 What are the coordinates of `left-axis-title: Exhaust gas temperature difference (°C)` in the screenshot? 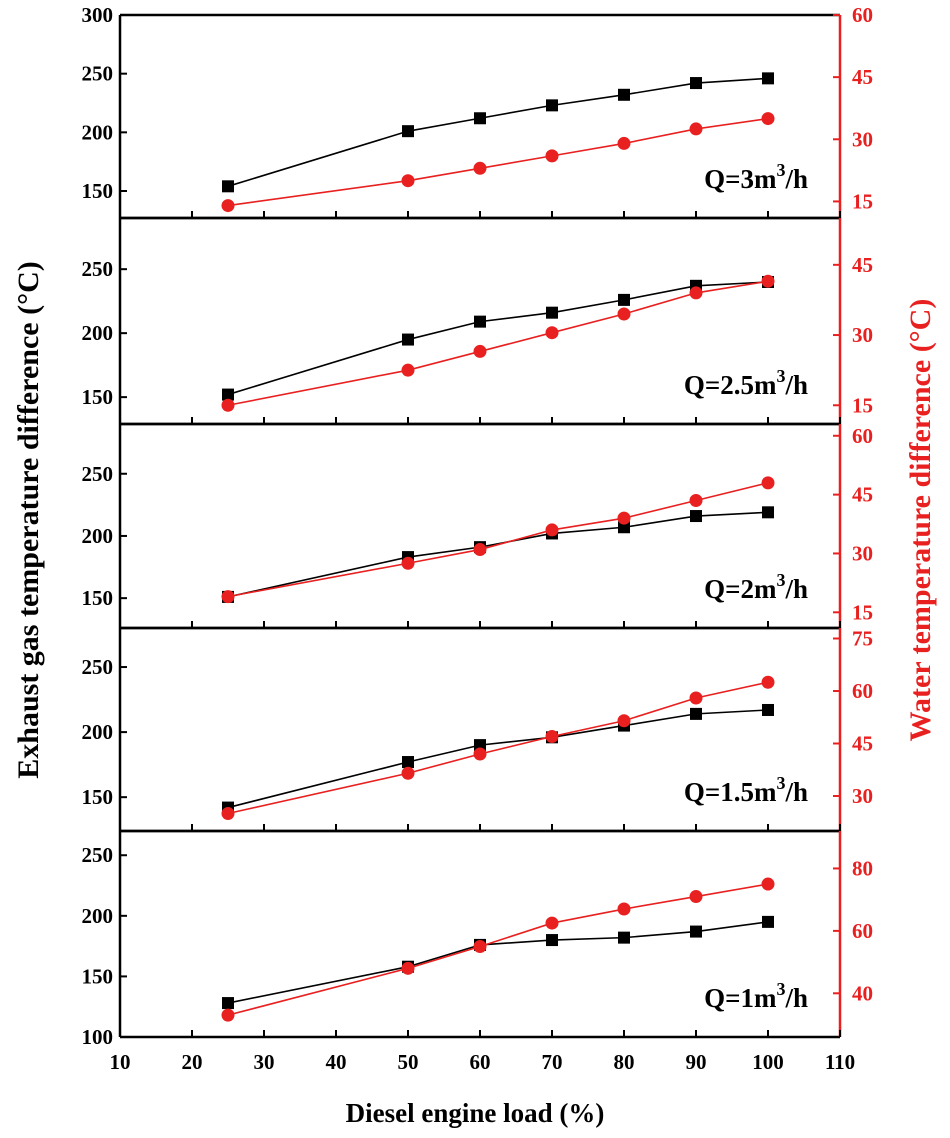 It's located at (28, 519).